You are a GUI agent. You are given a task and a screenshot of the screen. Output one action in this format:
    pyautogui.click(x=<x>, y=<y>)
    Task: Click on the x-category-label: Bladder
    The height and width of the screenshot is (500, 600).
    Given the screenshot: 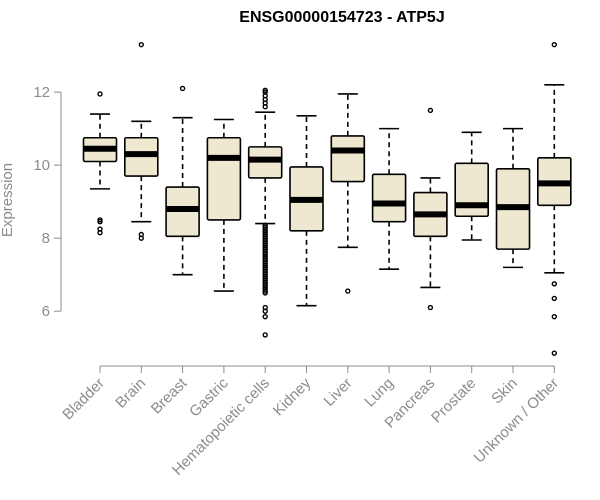 What is the action you would take?
    pyautogui.click(x=83, y=399)
    